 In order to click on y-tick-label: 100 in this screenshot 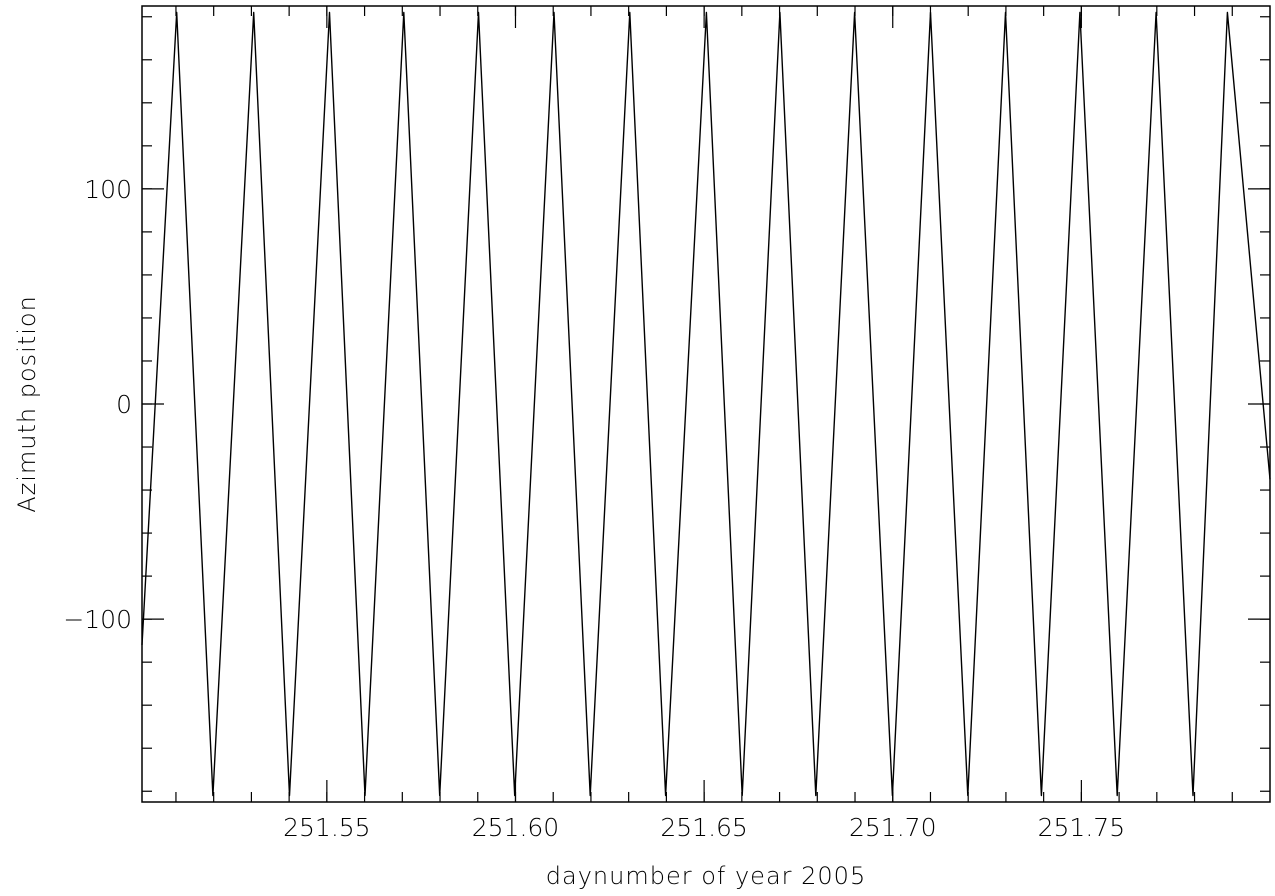, I will do `click(108, 189)`.